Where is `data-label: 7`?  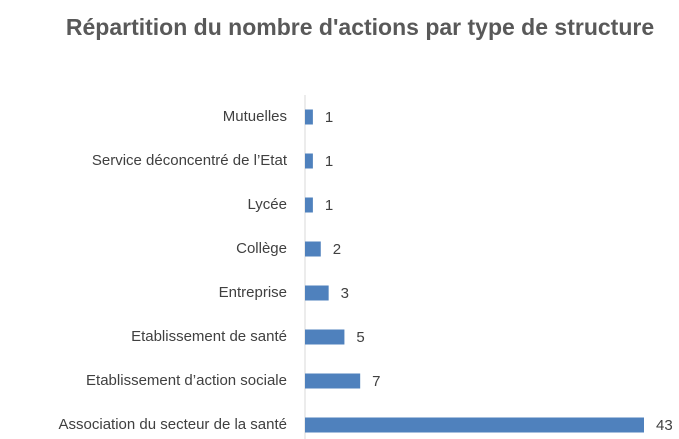 data-label: 7 is located at coordinates (376, 381).